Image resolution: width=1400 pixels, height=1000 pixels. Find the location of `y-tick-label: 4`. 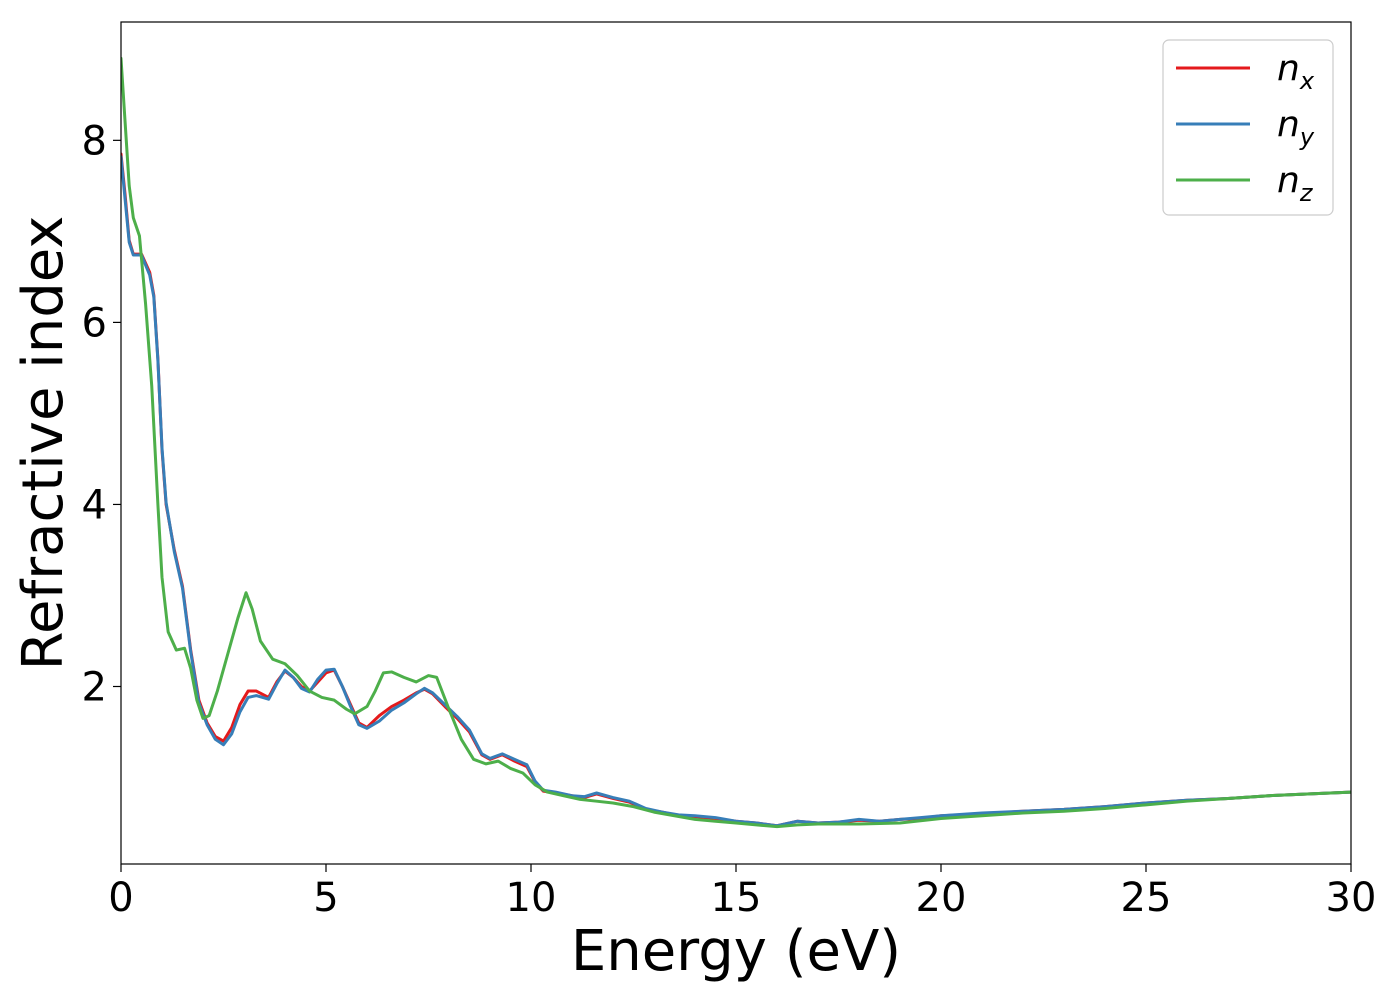

y-tick-label: 4 is located at coordinates (94, 505).